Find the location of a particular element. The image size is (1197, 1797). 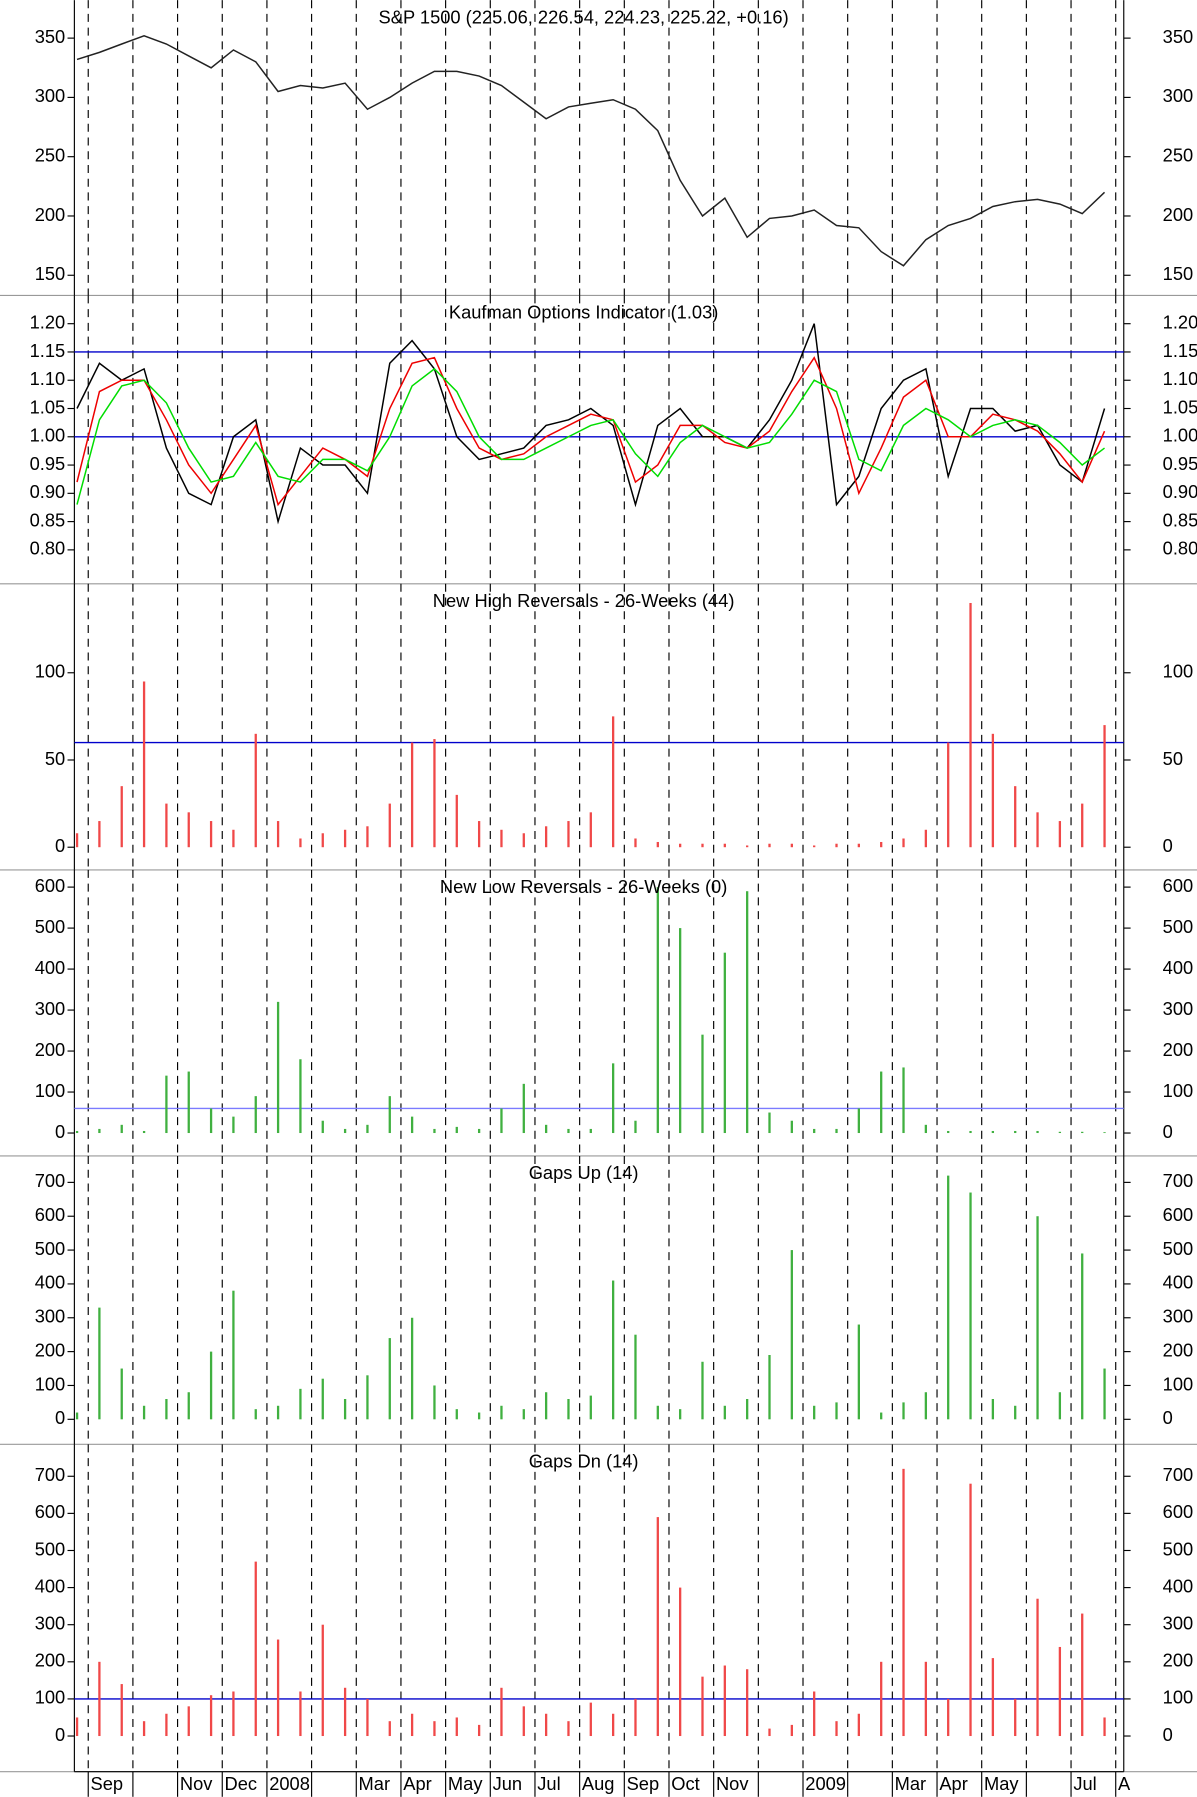

y2-tick-label: 100 is located at coordinates (1178, 1697).